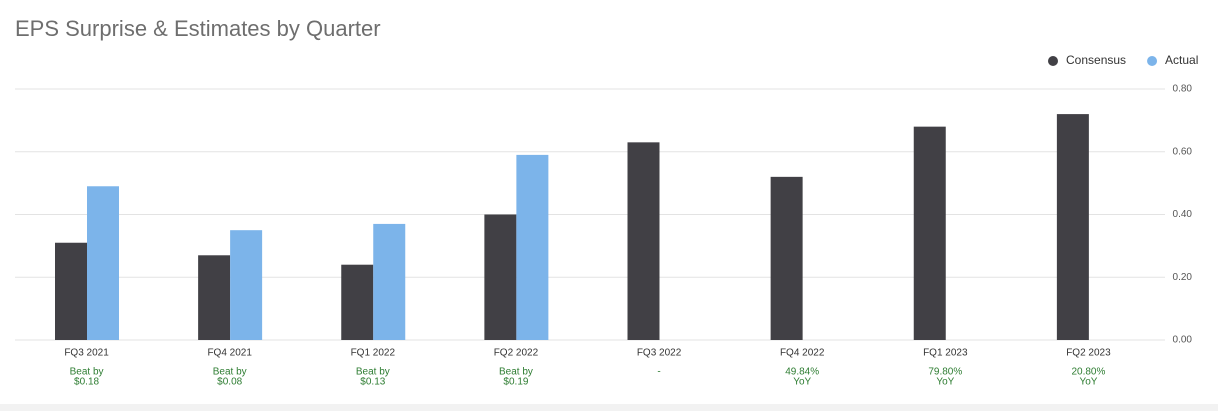  I want to click on y-tick-label: 0.60, so click(1183, 151).